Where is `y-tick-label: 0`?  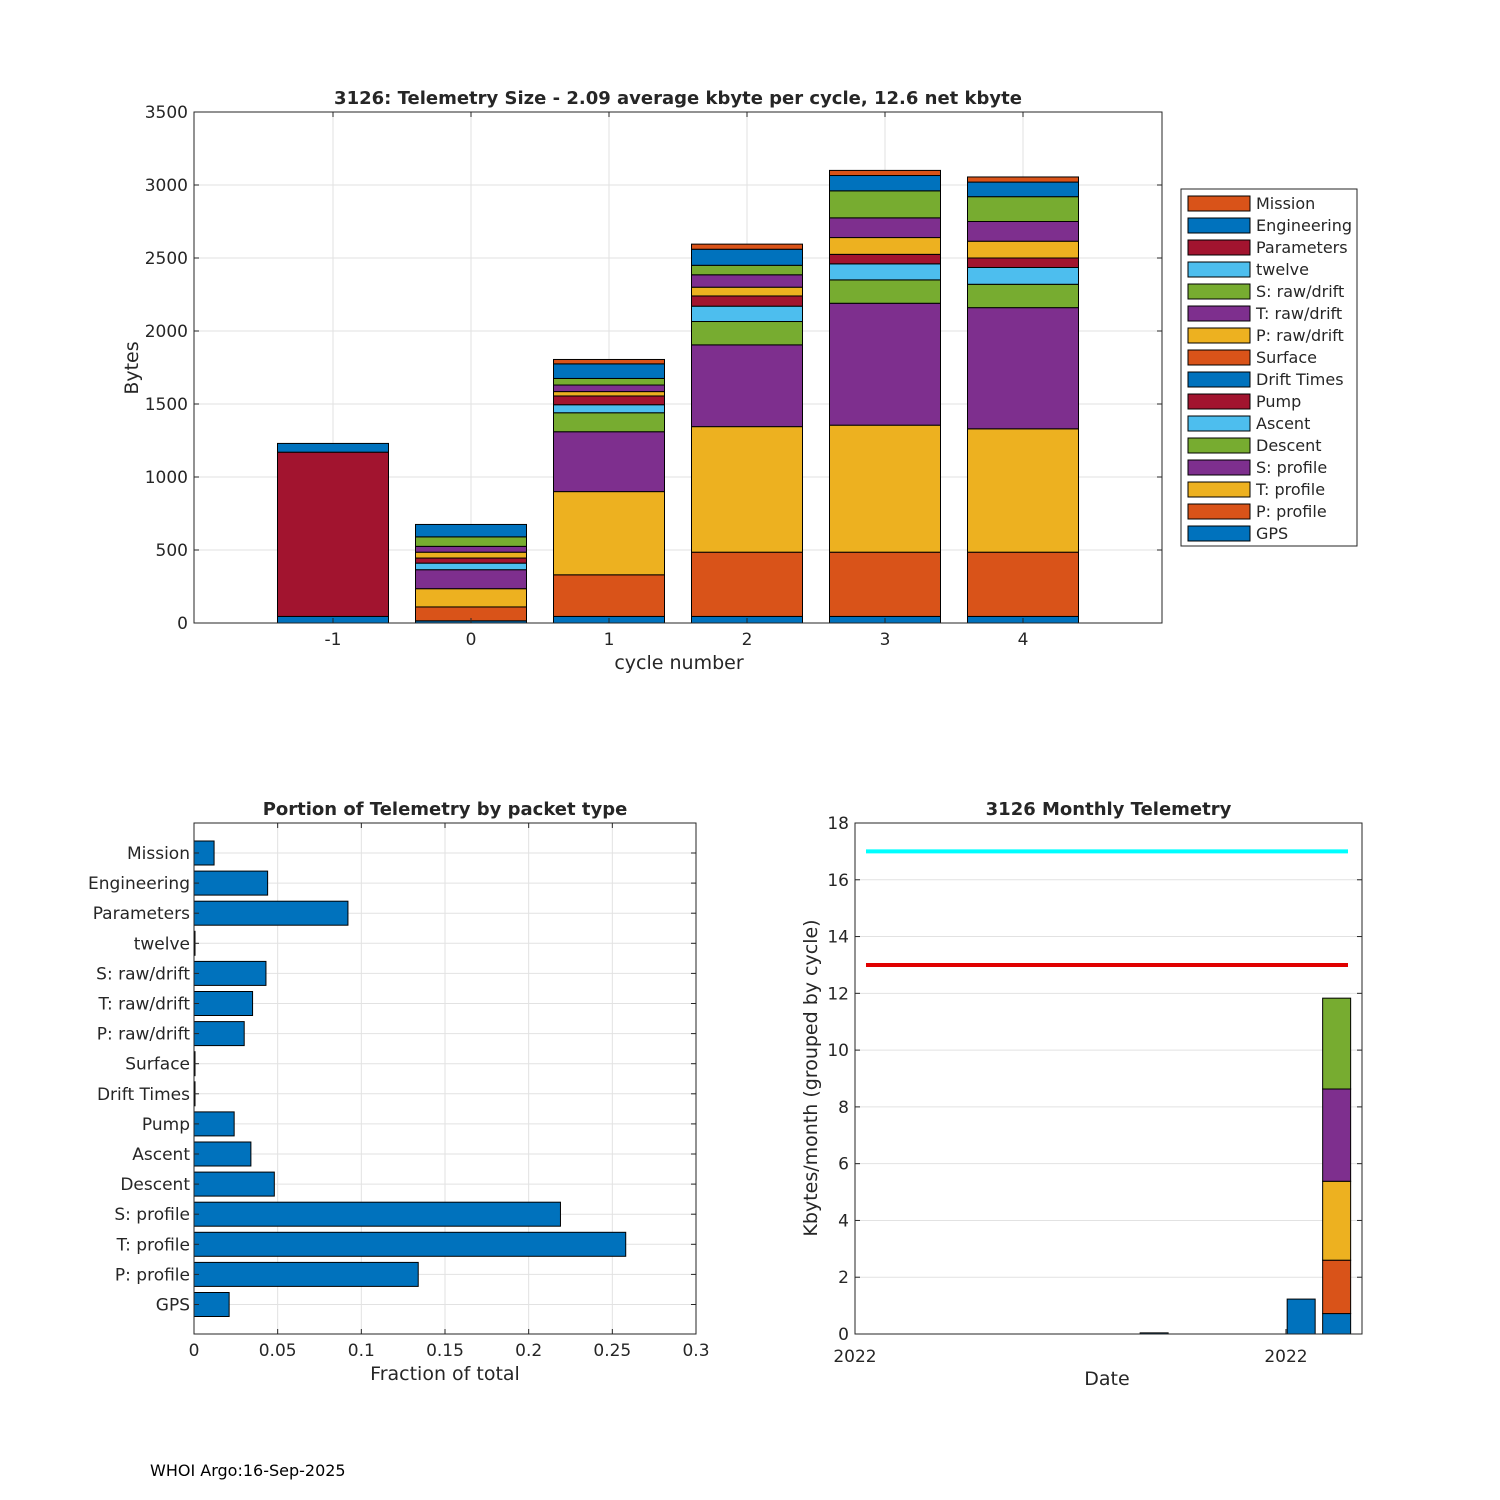 y-tick-label: 0 is located at coordinates (182, 624).